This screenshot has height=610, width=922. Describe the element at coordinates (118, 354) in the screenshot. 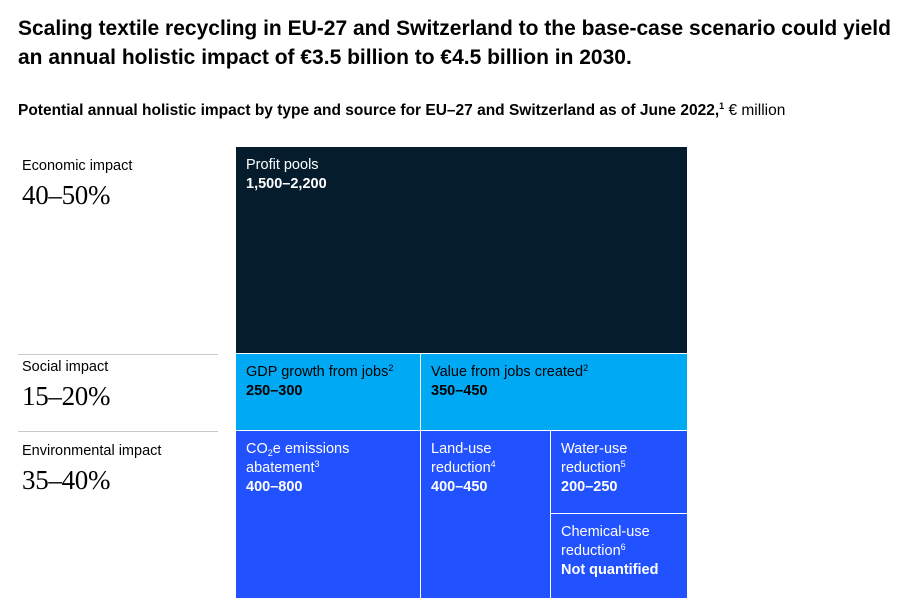

I see `divider-social` at that location.